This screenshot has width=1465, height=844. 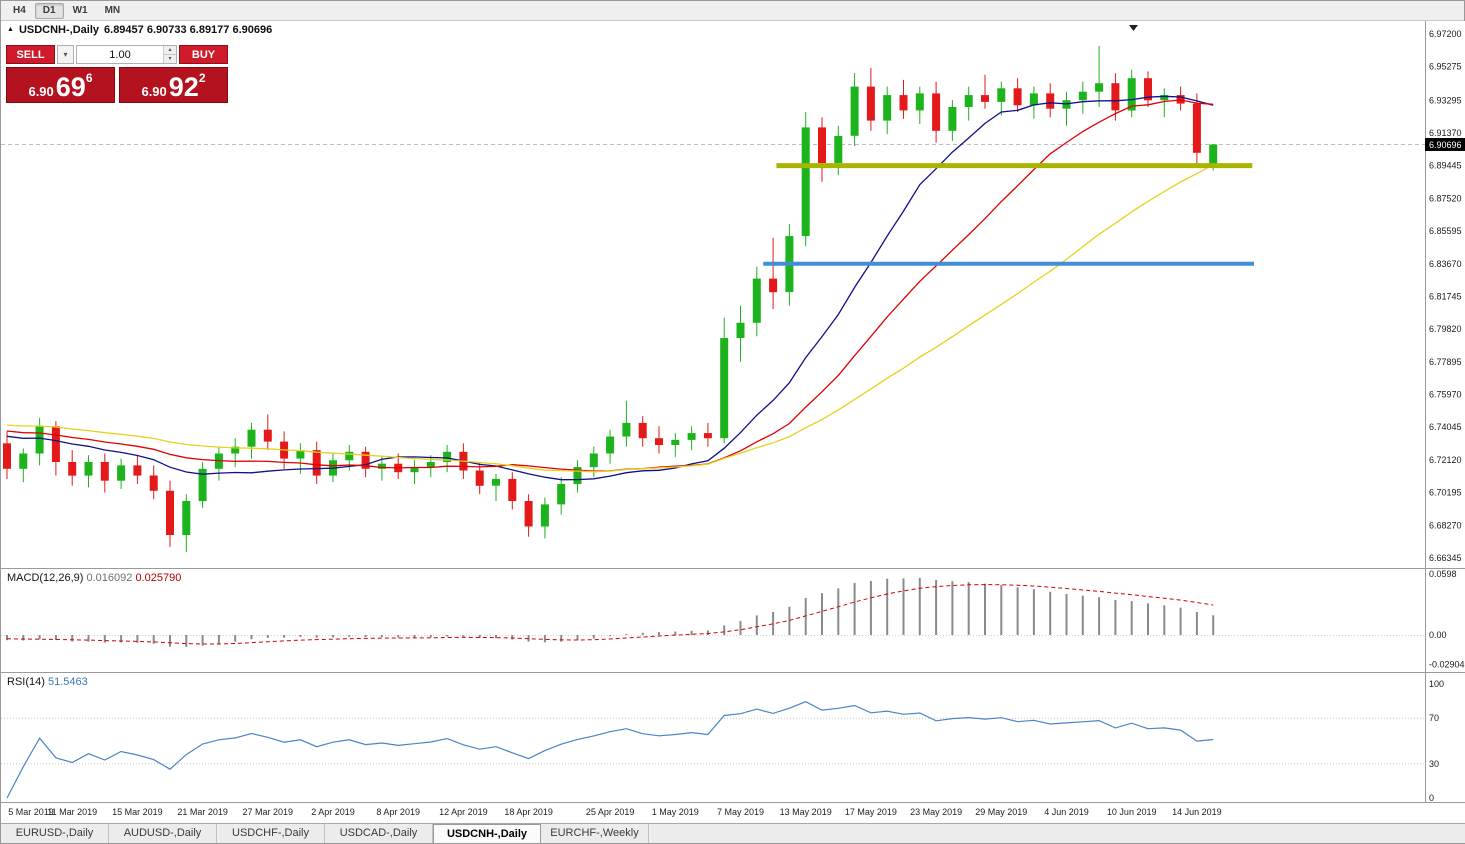 What do you see at coordinates (137, 812) in the screenshot?
I see `svg-text: 15 Mar 2019` at bounding box center [137, 812].